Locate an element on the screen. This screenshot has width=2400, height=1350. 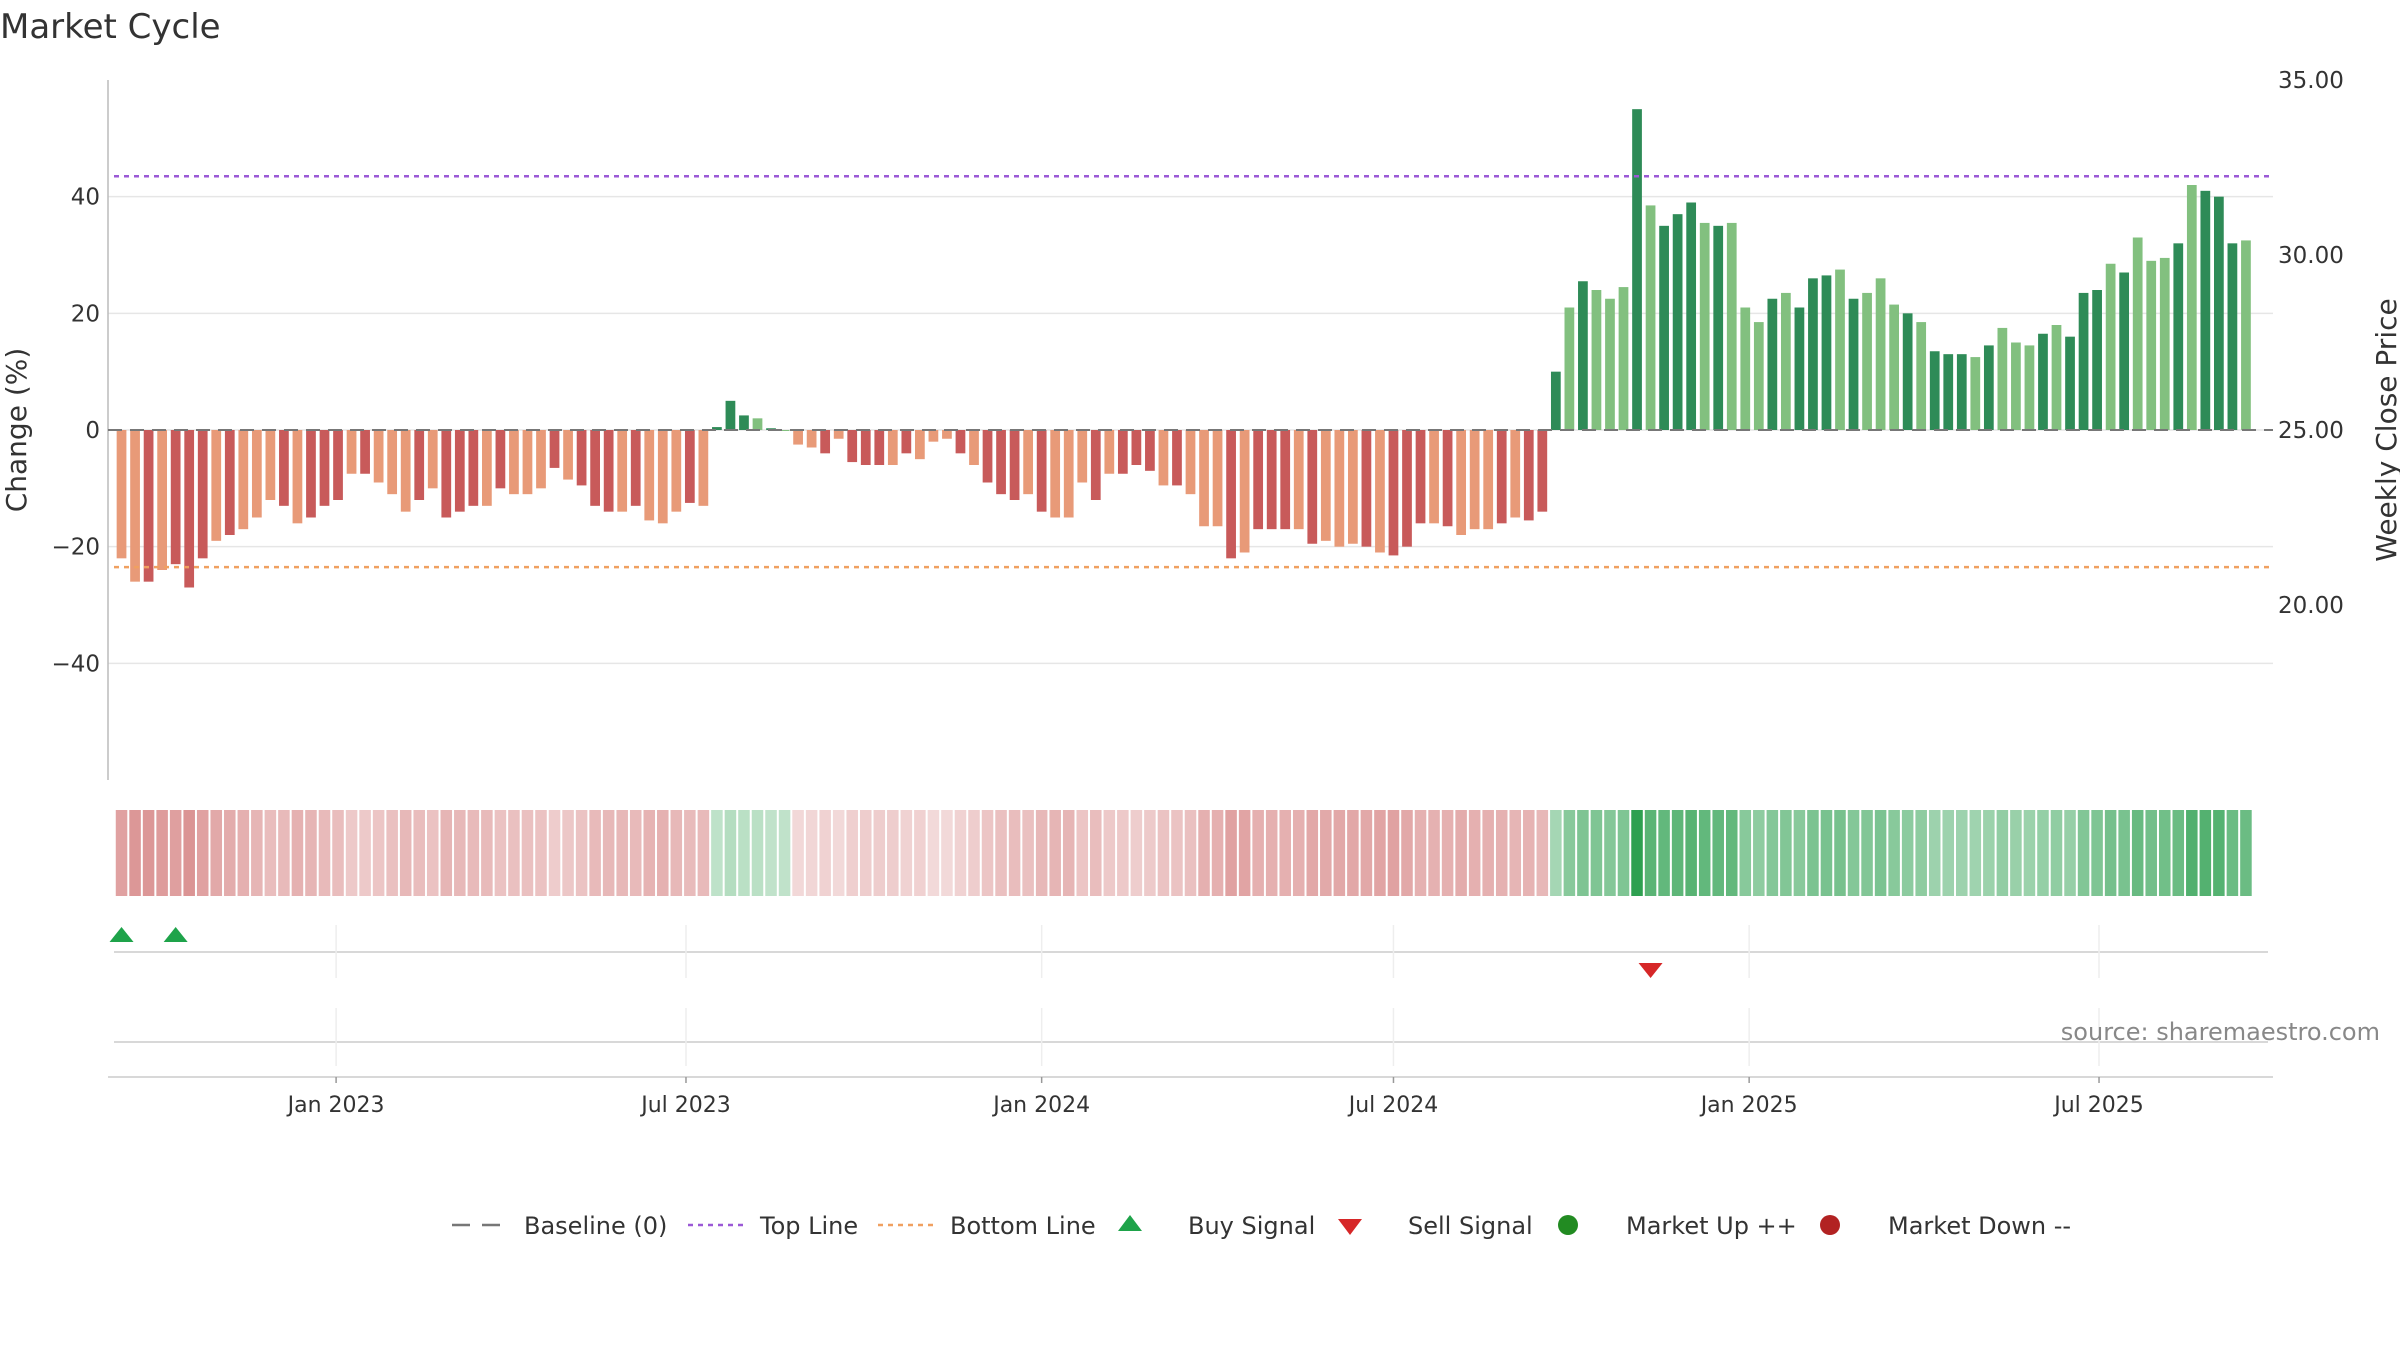
legend-label: Sell Signal is located at coordinates (1470, 1226).